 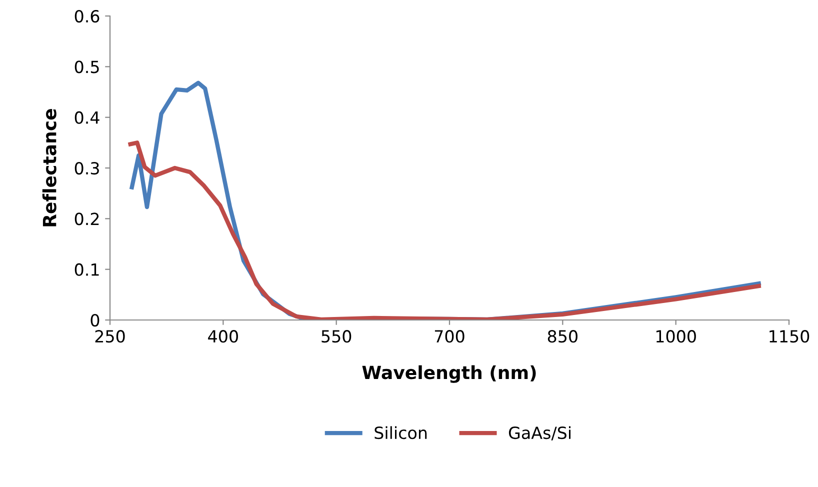 I want to click on x-axis-title: Wavelength (nm), so click(x=449, y=374).